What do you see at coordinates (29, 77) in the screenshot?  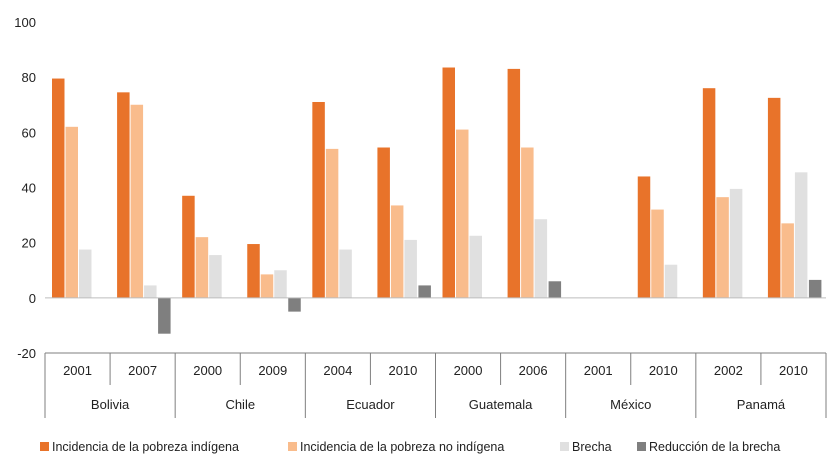 I see `y-tick-label: 80` at bounding box center [29, 77].